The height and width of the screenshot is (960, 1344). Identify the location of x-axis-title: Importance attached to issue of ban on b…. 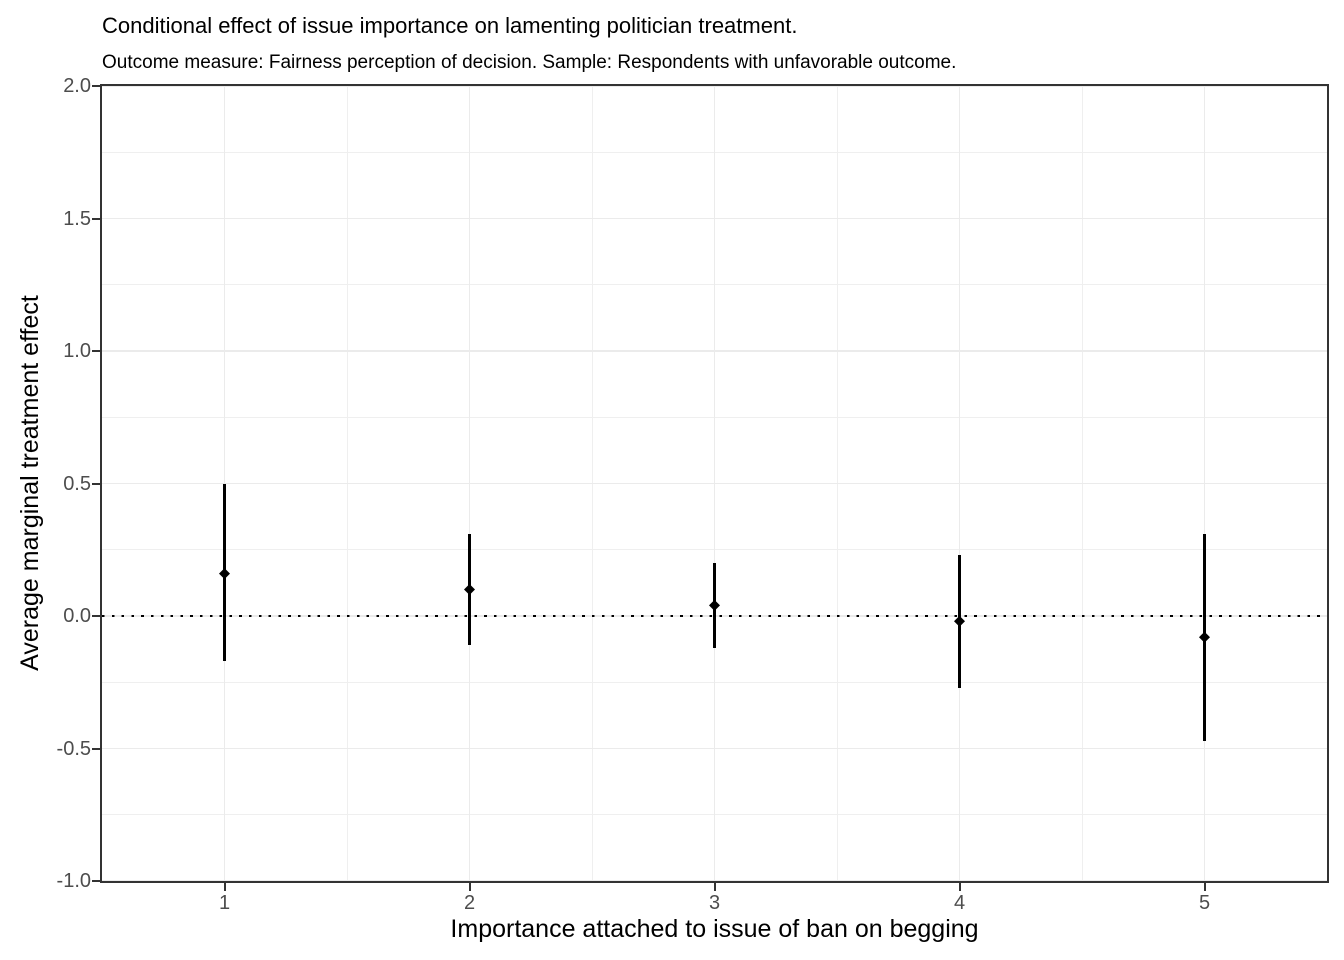
(714, 929).